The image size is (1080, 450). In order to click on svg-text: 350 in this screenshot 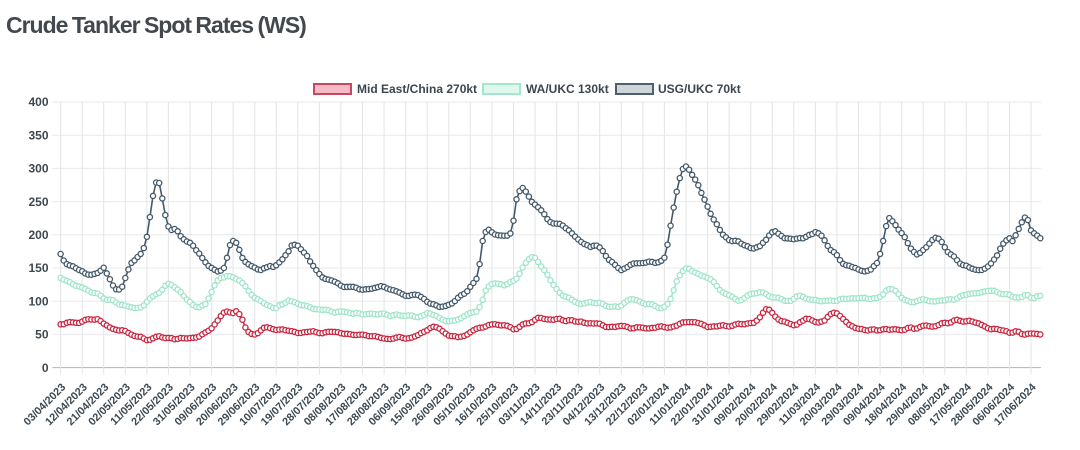, I will do `click(38, 135)`.